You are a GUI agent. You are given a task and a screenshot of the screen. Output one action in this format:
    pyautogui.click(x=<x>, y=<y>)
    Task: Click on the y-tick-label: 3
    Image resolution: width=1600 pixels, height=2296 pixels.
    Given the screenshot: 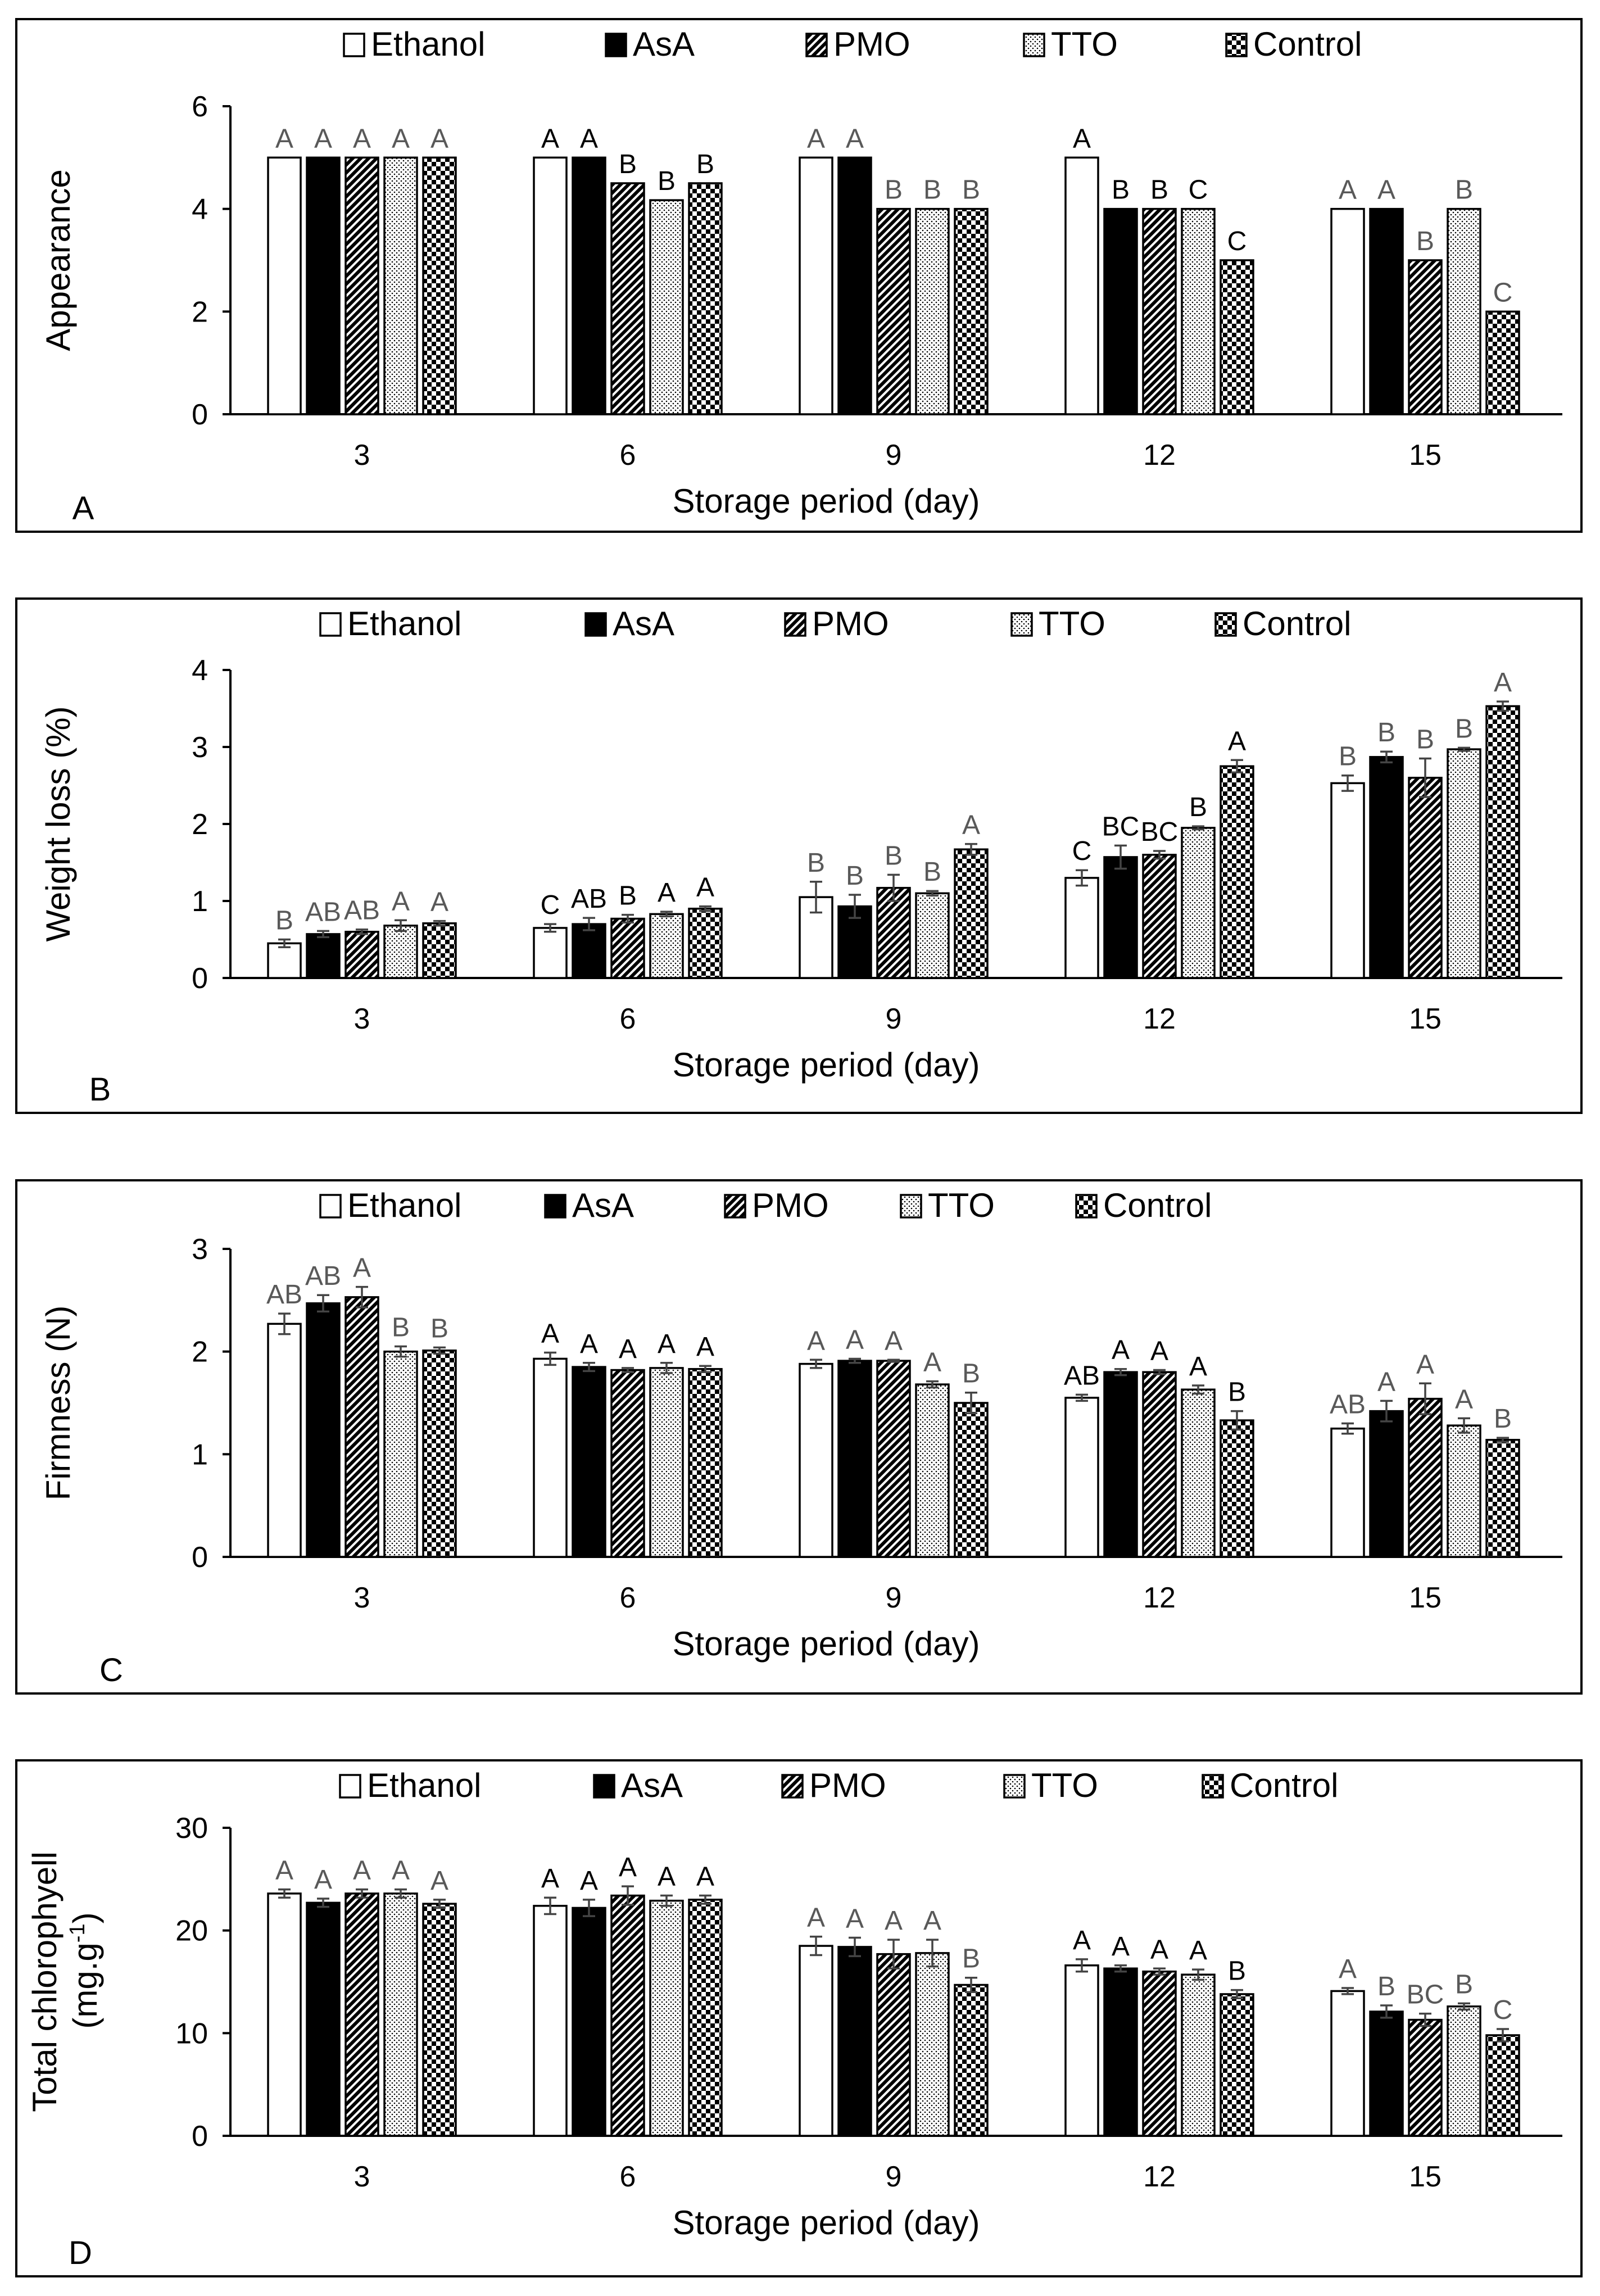 What is the action you would take?
    pyautogui.click(x=200, y=747)
    